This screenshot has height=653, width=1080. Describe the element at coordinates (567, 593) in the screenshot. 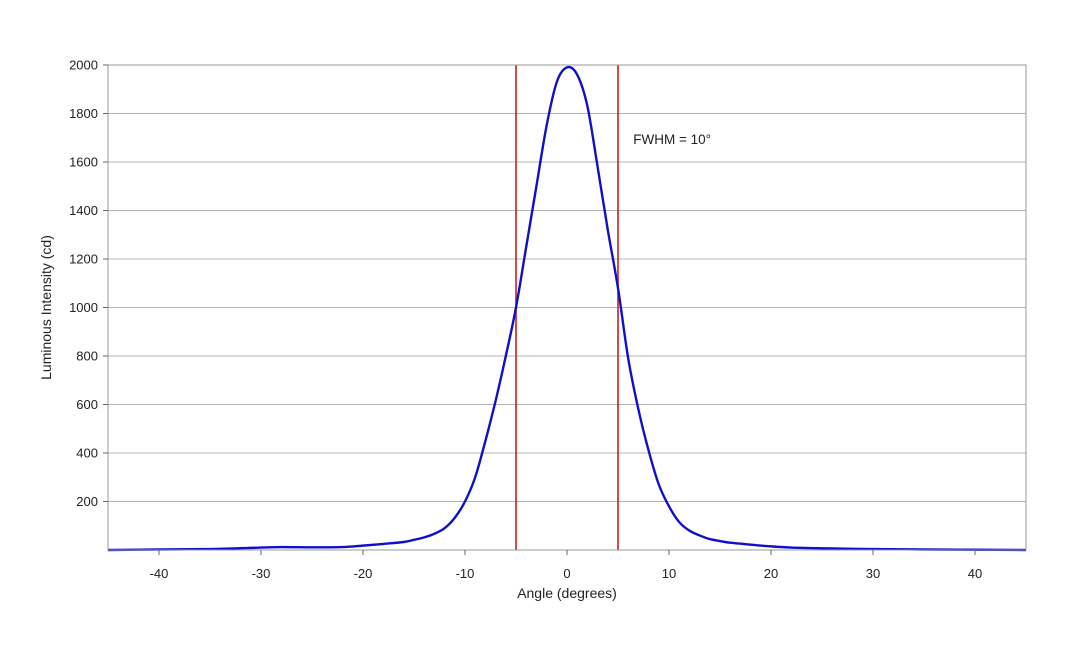

I see `x-axis-label: Angle (degrees)` at that location.